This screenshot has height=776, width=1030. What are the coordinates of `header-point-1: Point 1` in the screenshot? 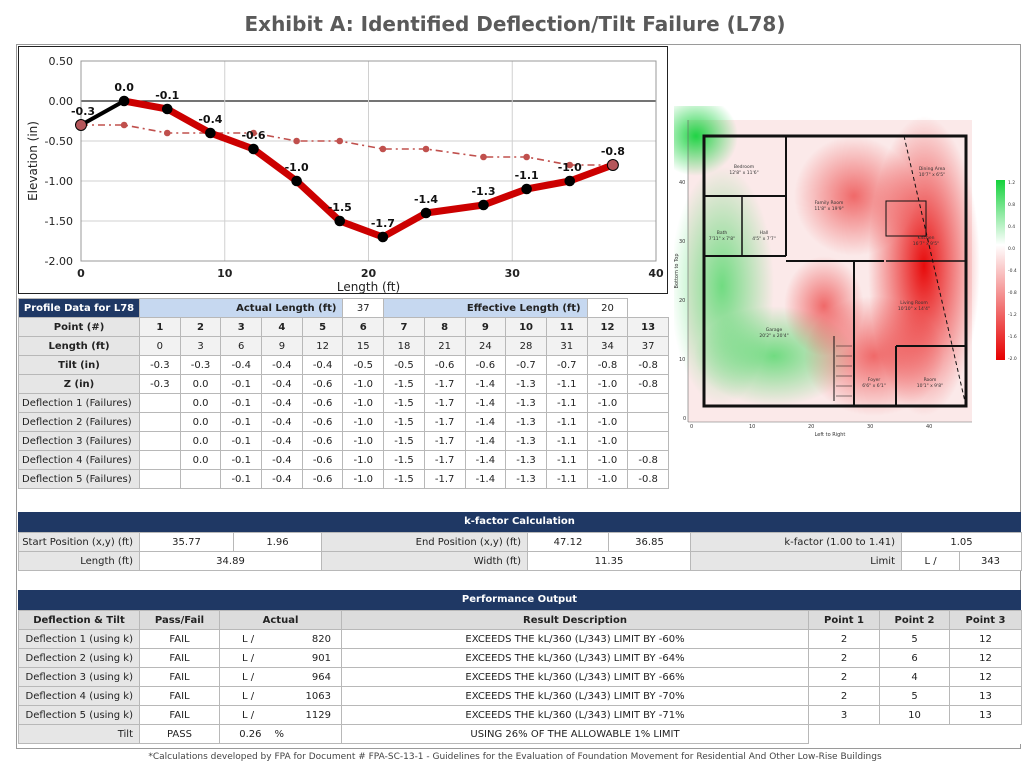 It's located at (844, 620).